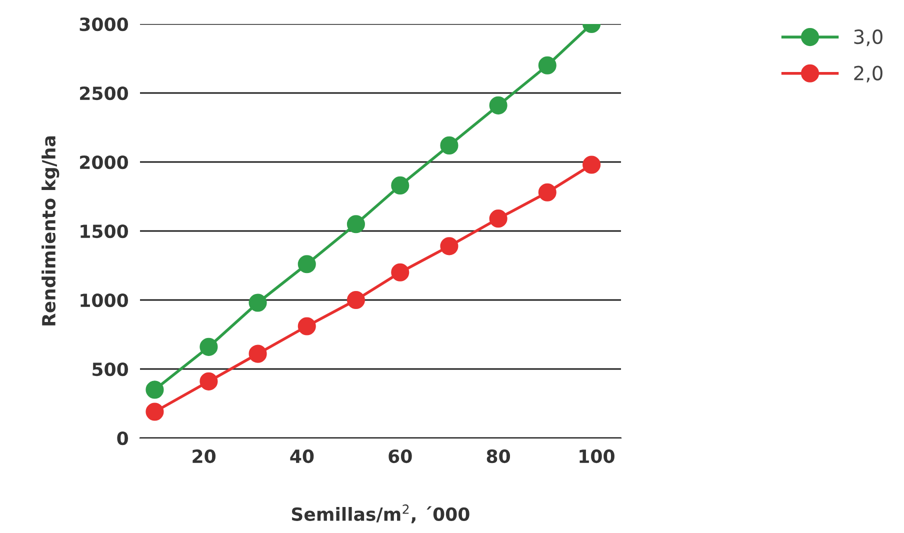 Image resolution: width=904 pixels, height=533 pixels. Describe the element at coordinates (51, 231) in the screenshot. I see `y-axis-title: Rendimiento kg/ha` at that location.